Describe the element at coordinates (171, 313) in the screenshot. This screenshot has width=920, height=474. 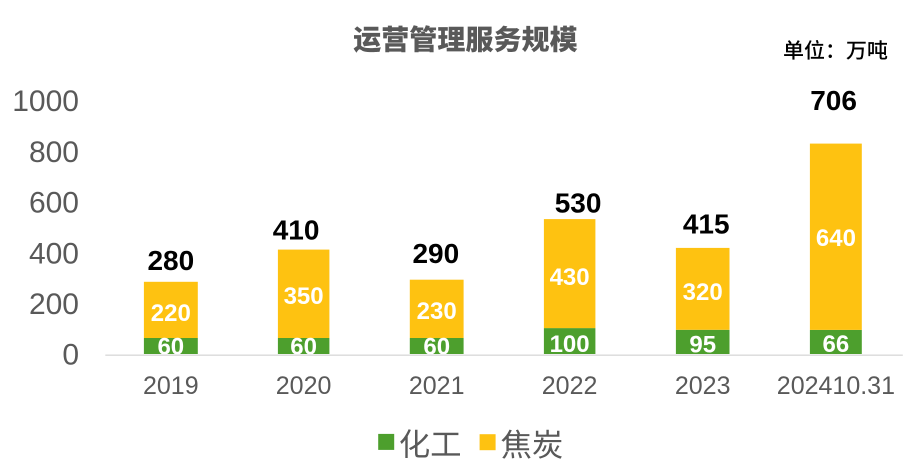
I see `svg-text: 220` at that location.